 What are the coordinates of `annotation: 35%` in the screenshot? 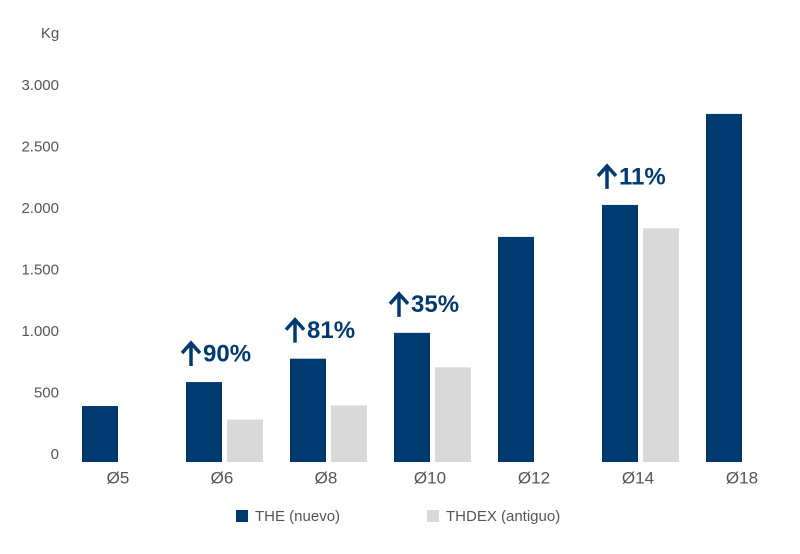 It's located at (435, 304).